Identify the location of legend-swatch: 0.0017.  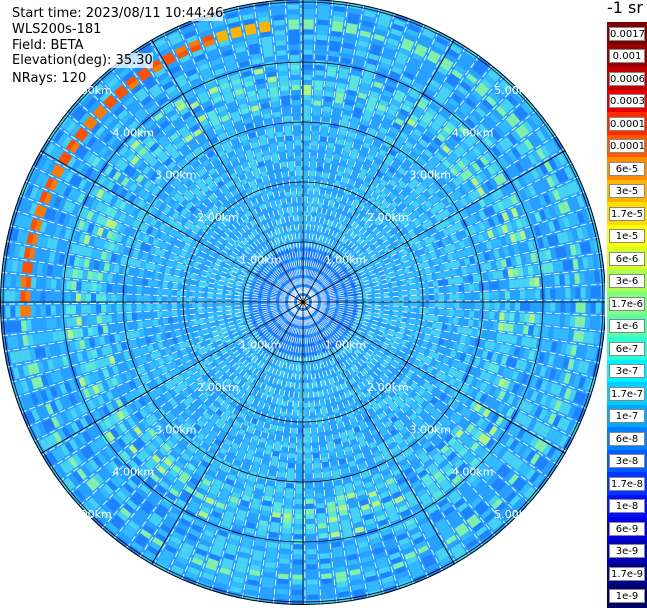
(627, 33).